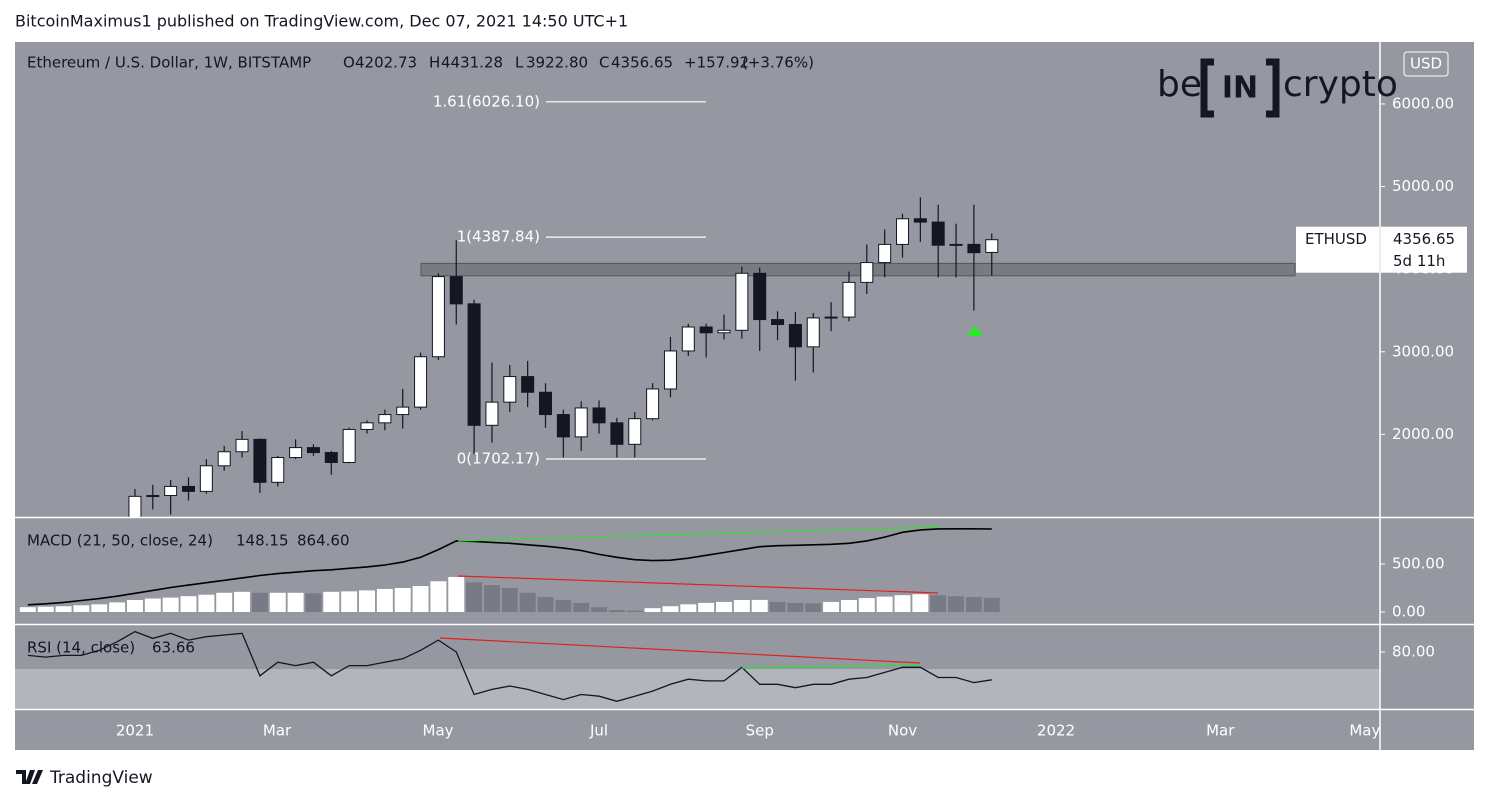  What do you see at coordinates (1056, 731) in the screenshot?
I see `x-tick-label: 2022` at bounding box center [1056, 731].